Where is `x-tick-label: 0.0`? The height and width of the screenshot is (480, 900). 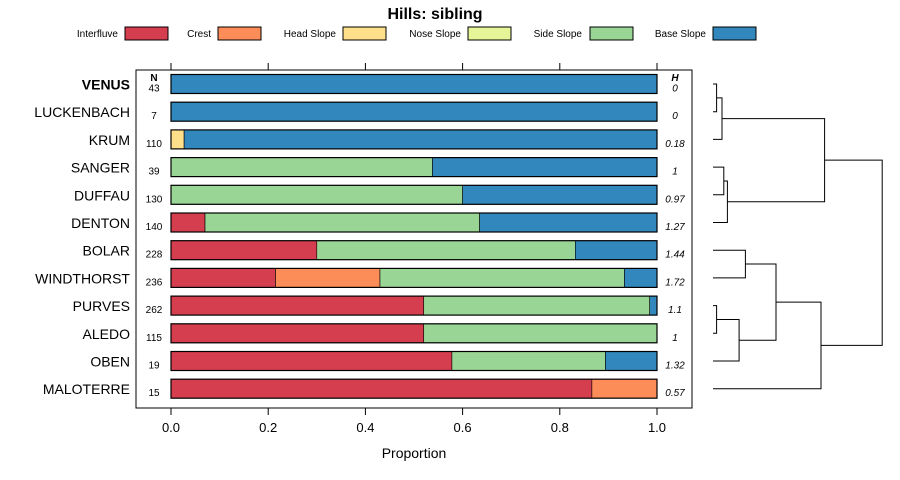
x-tick-label: 0.0 is located at coordinates (171, 427).